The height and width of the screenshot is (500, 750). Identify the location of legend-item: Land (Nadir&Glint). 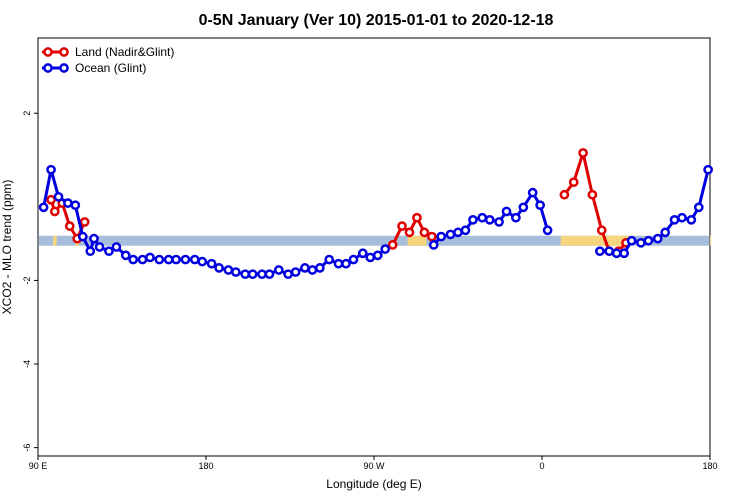
(108, 52).